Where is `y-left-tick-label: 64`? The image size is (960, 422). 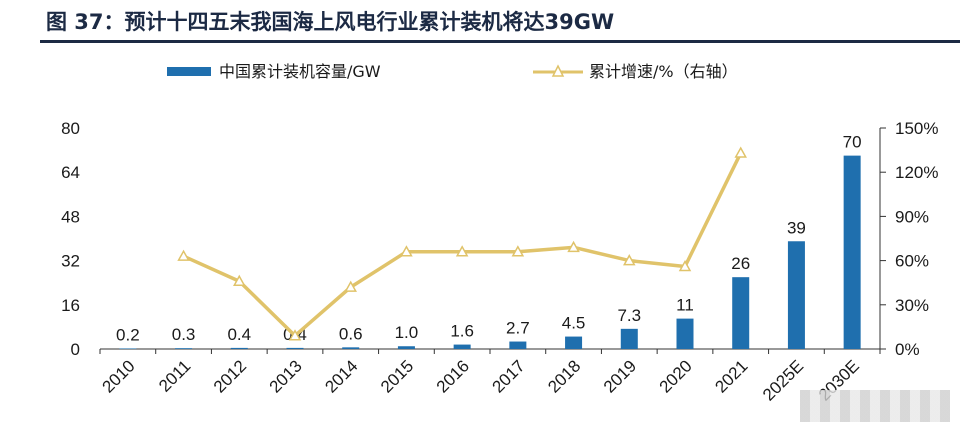 y-left-tick-label: 64 is located at coordinates (70, 172).